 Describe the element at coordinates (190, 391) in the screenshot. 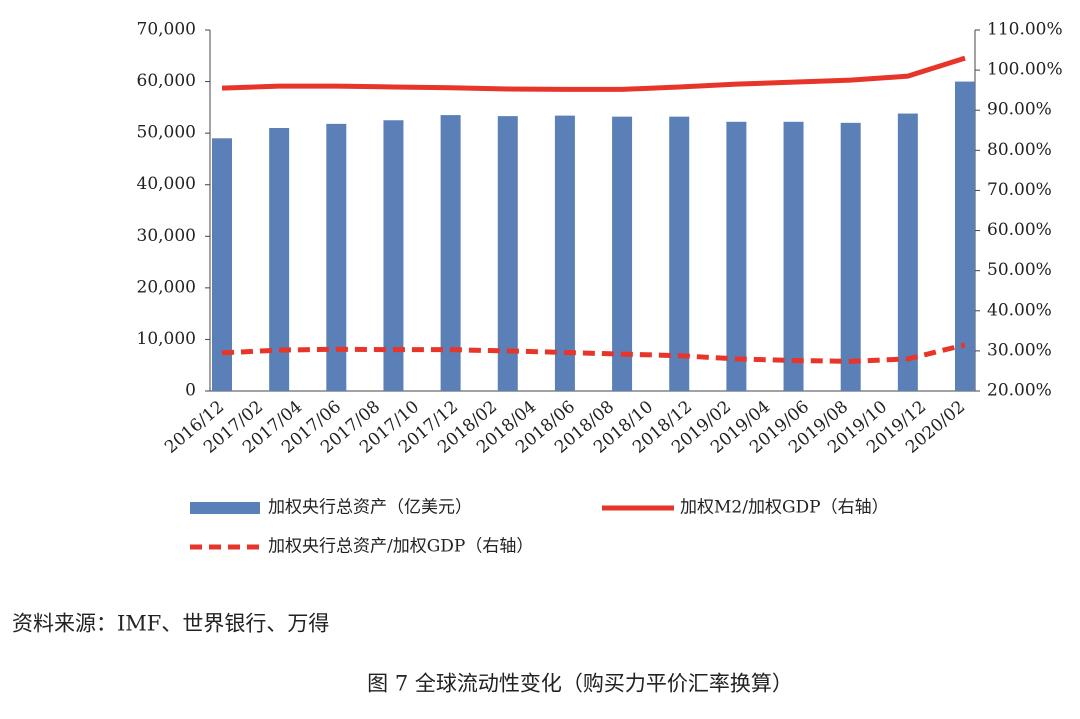

I see `y-tick-label: 0` at that location.